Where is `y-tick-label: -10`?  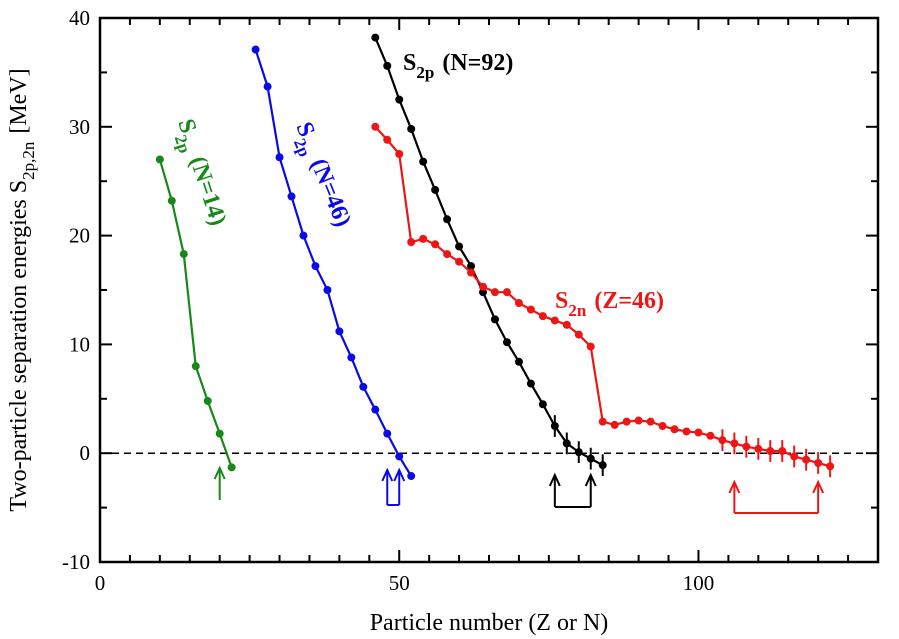
y-tick-label: -10 is located at coordinates (76, 562).